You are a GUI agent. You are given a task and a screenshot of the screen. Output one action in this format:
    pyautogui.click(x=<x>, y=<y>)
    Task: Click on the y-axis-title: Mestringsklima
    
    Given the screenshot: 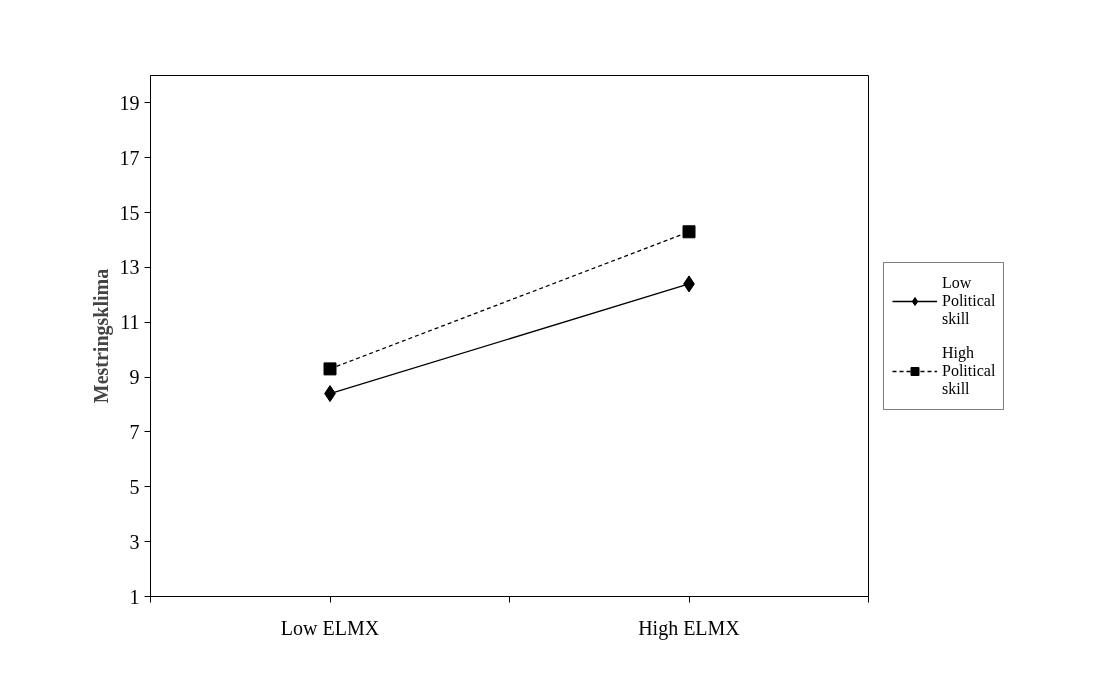 What is the action you would take?
    pyautogui.click(x=101, y=336)
    